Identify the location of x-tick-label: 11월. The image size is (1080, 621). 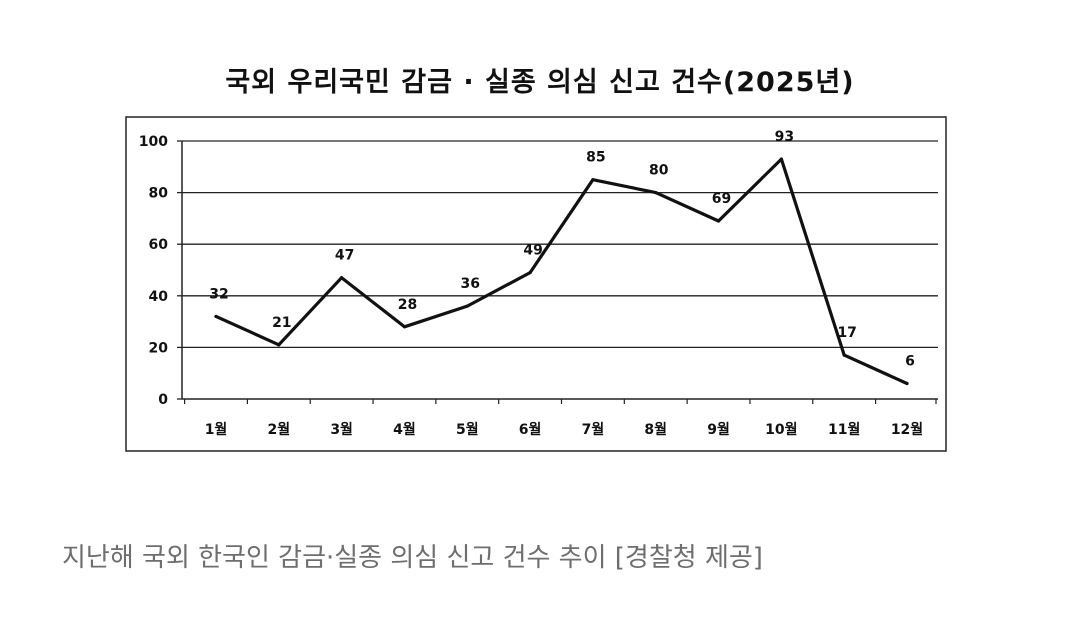
(844, 429).